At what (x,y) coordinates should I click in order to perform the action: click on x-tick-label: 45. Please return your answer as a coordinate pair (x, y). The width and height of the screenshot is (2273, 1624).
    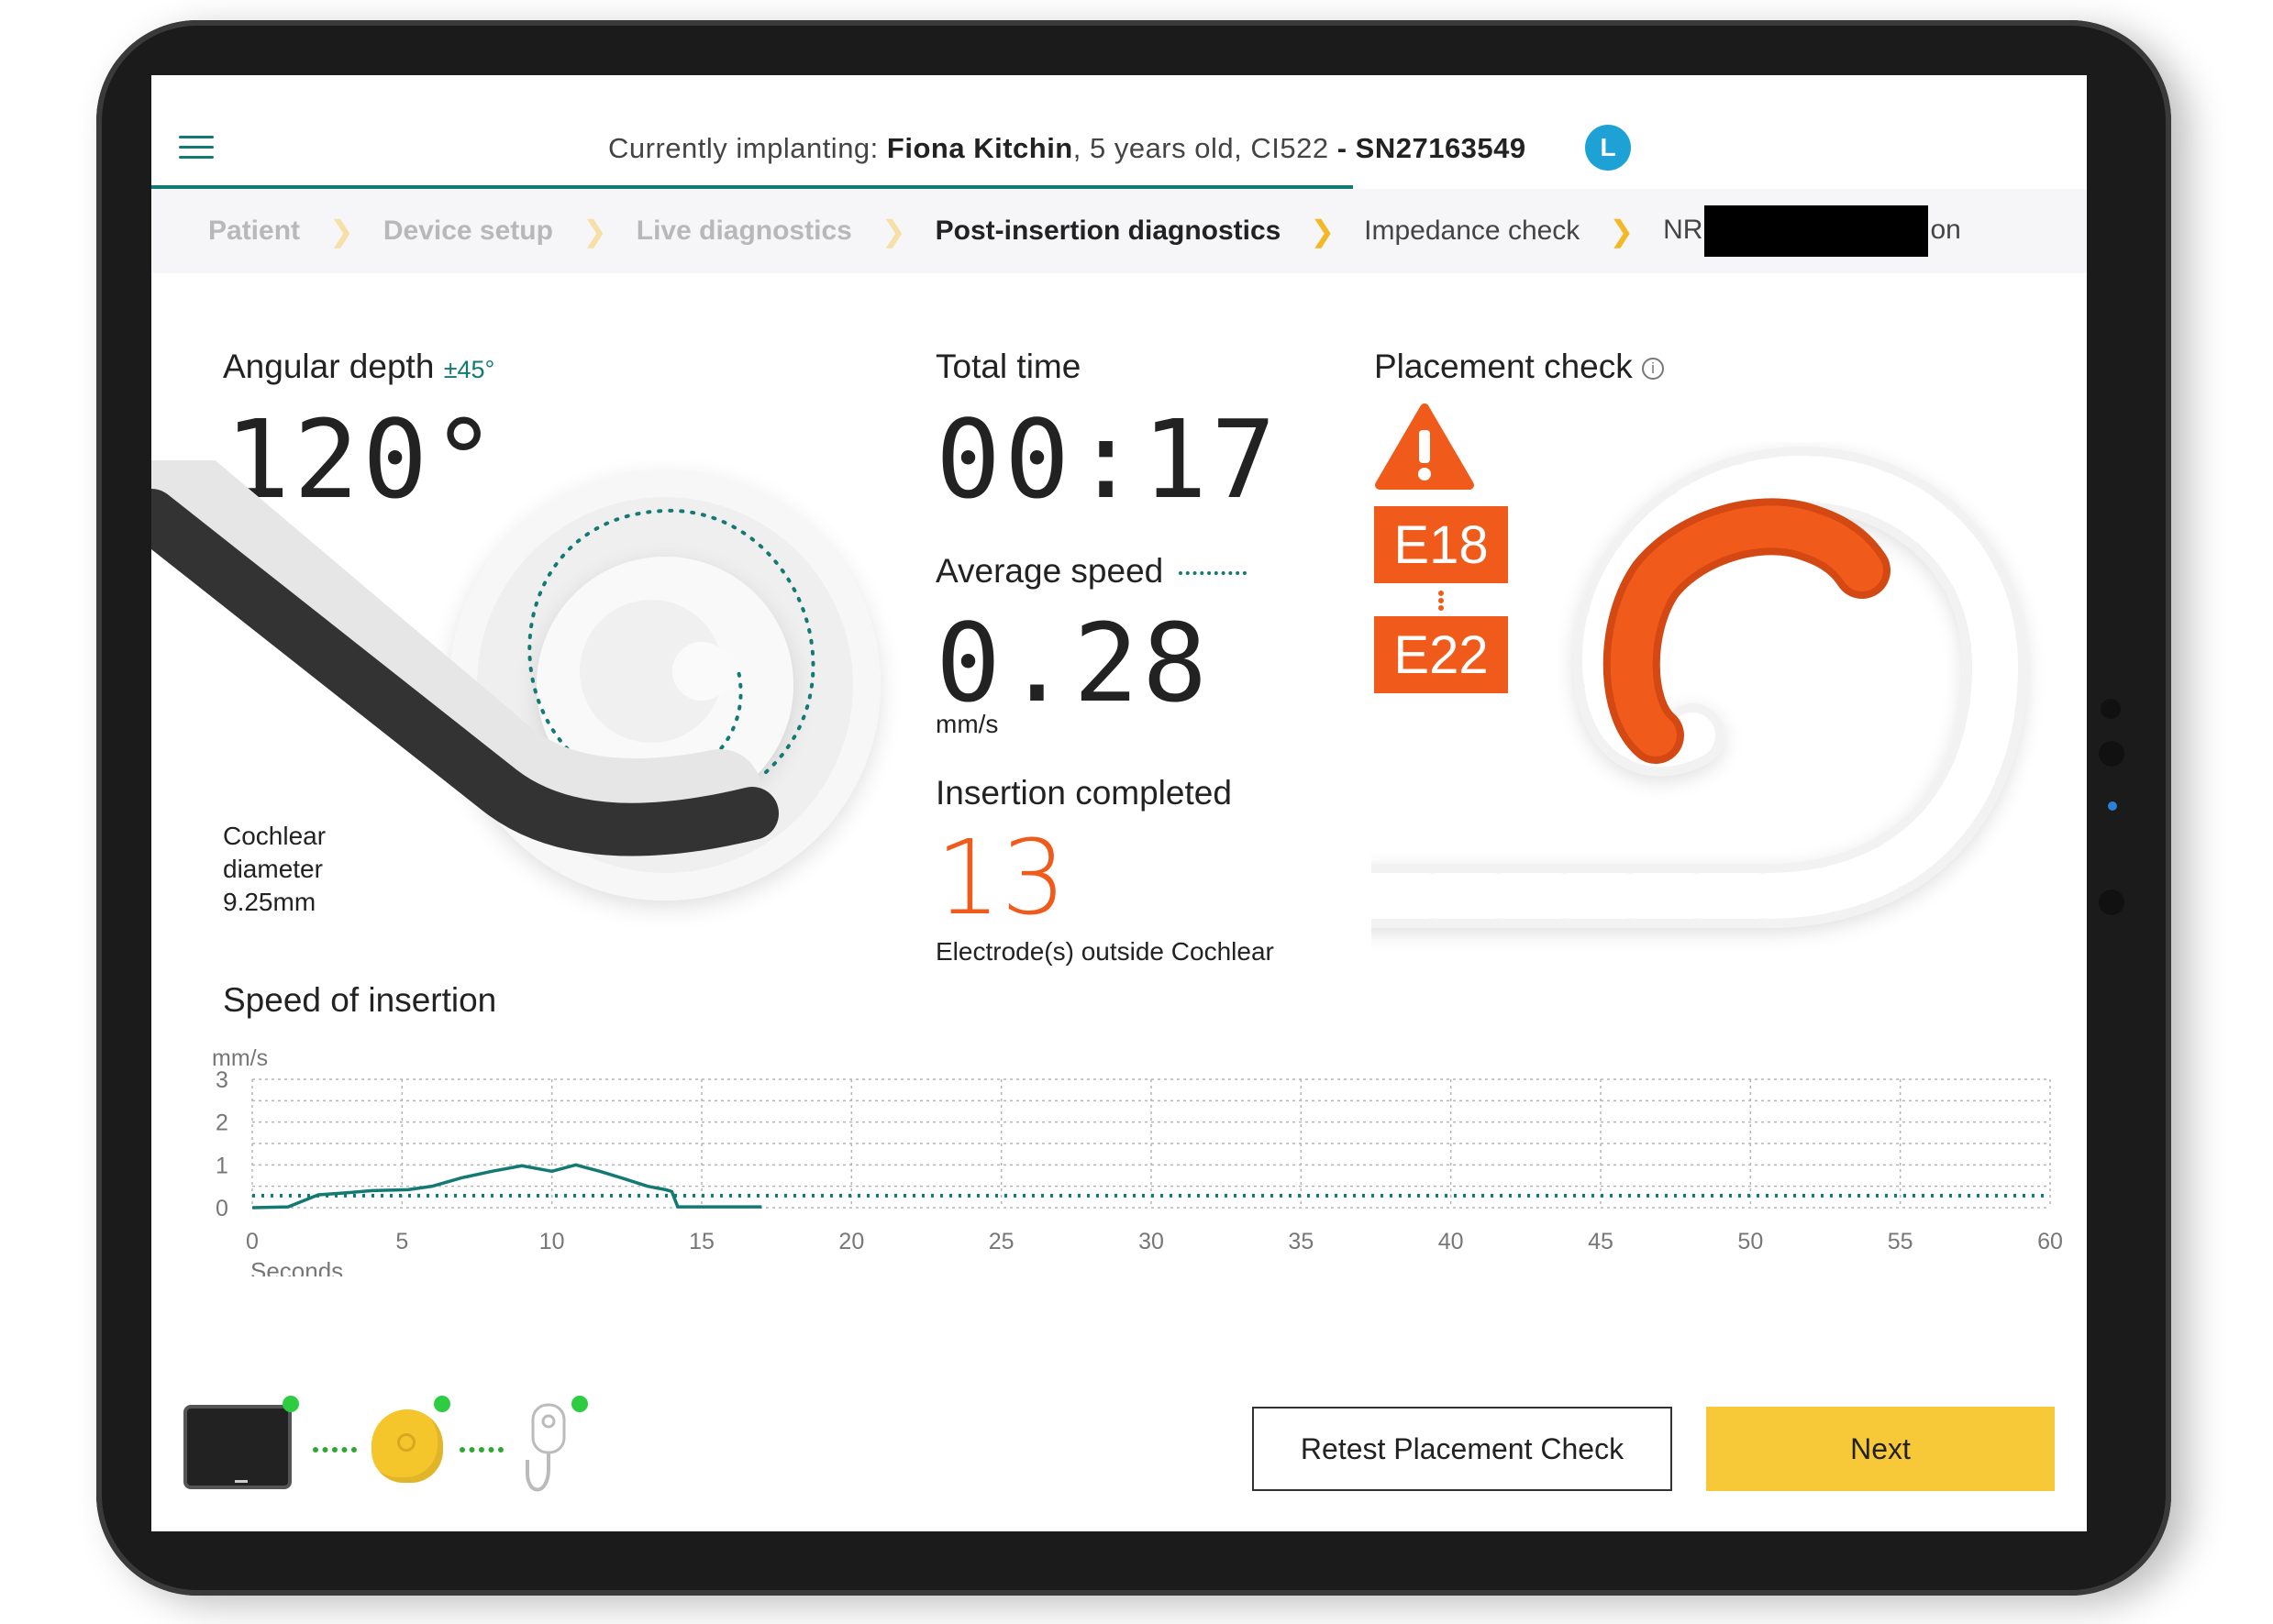
    Looking at the image, I should click on (1601, 1241).